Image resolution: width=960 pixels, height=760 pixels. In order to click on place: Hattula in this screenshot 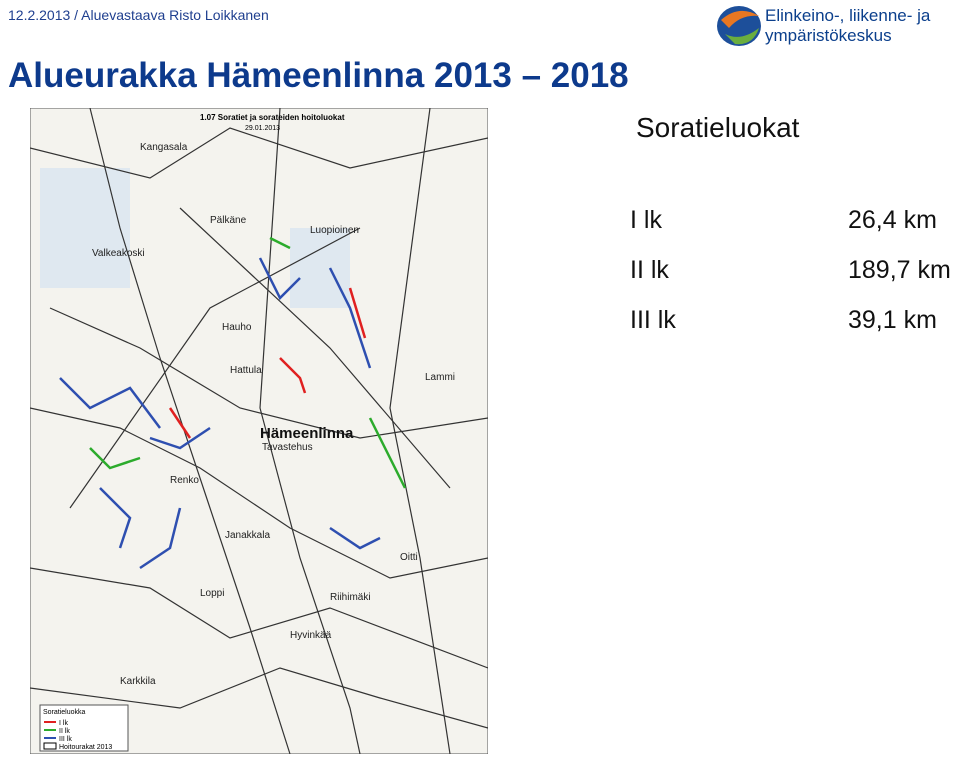, I will do `click(246, 370)`.